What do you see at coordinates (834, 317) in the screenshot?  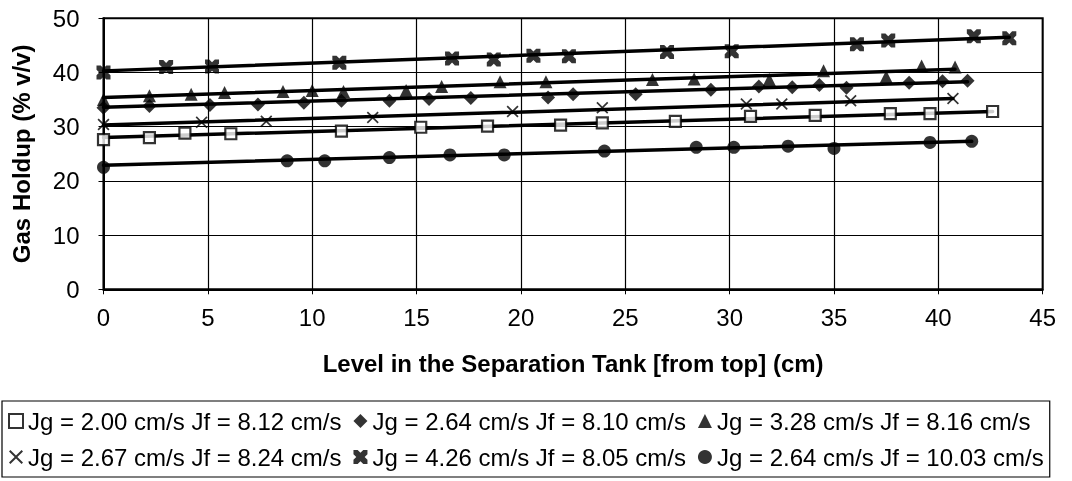 I see `x-tick-label: 35` at bounding box center [834, 317].